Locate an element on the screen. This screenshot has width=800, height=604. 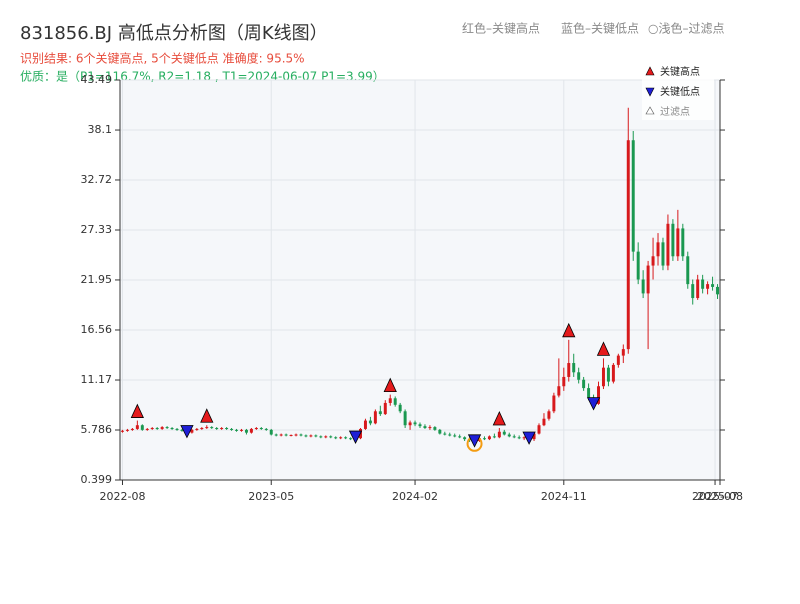
legend-symbol is located at coordinates (650, 110).